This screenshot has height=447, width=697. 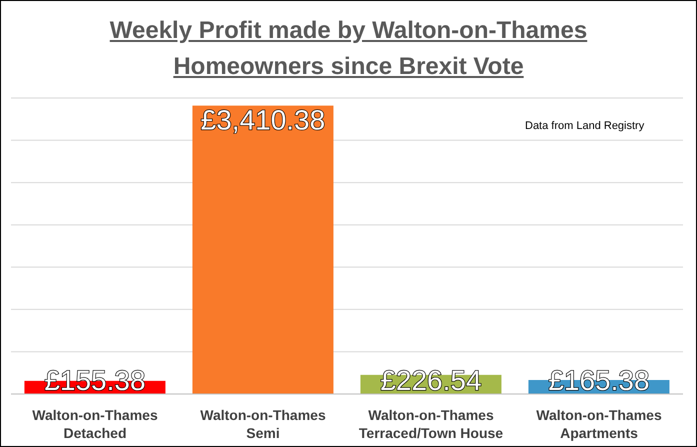 I want to click on x-tick-label: Walton-on-Thames Semi, so click(x=263, y=424).